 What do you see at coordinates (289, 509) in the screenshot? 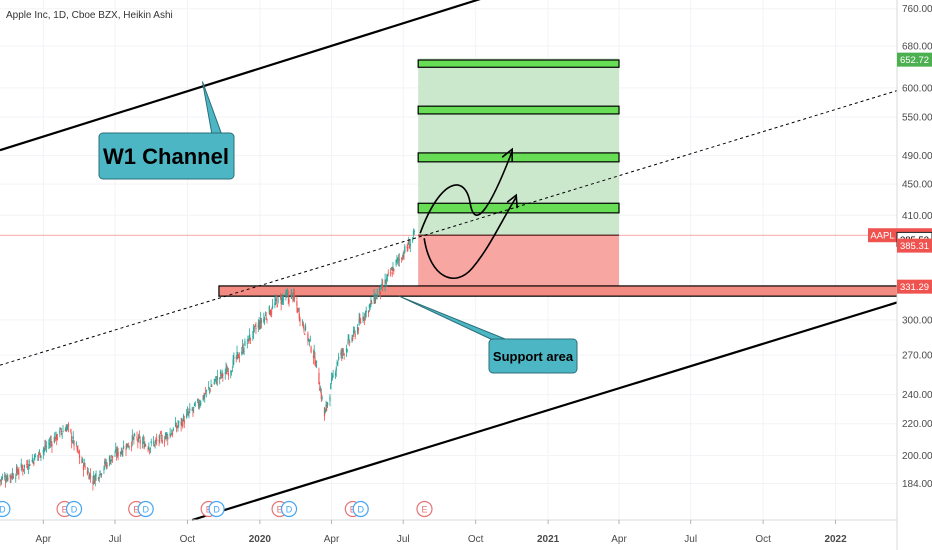
I see `dividend-marker` at bounding box center [289, 509].